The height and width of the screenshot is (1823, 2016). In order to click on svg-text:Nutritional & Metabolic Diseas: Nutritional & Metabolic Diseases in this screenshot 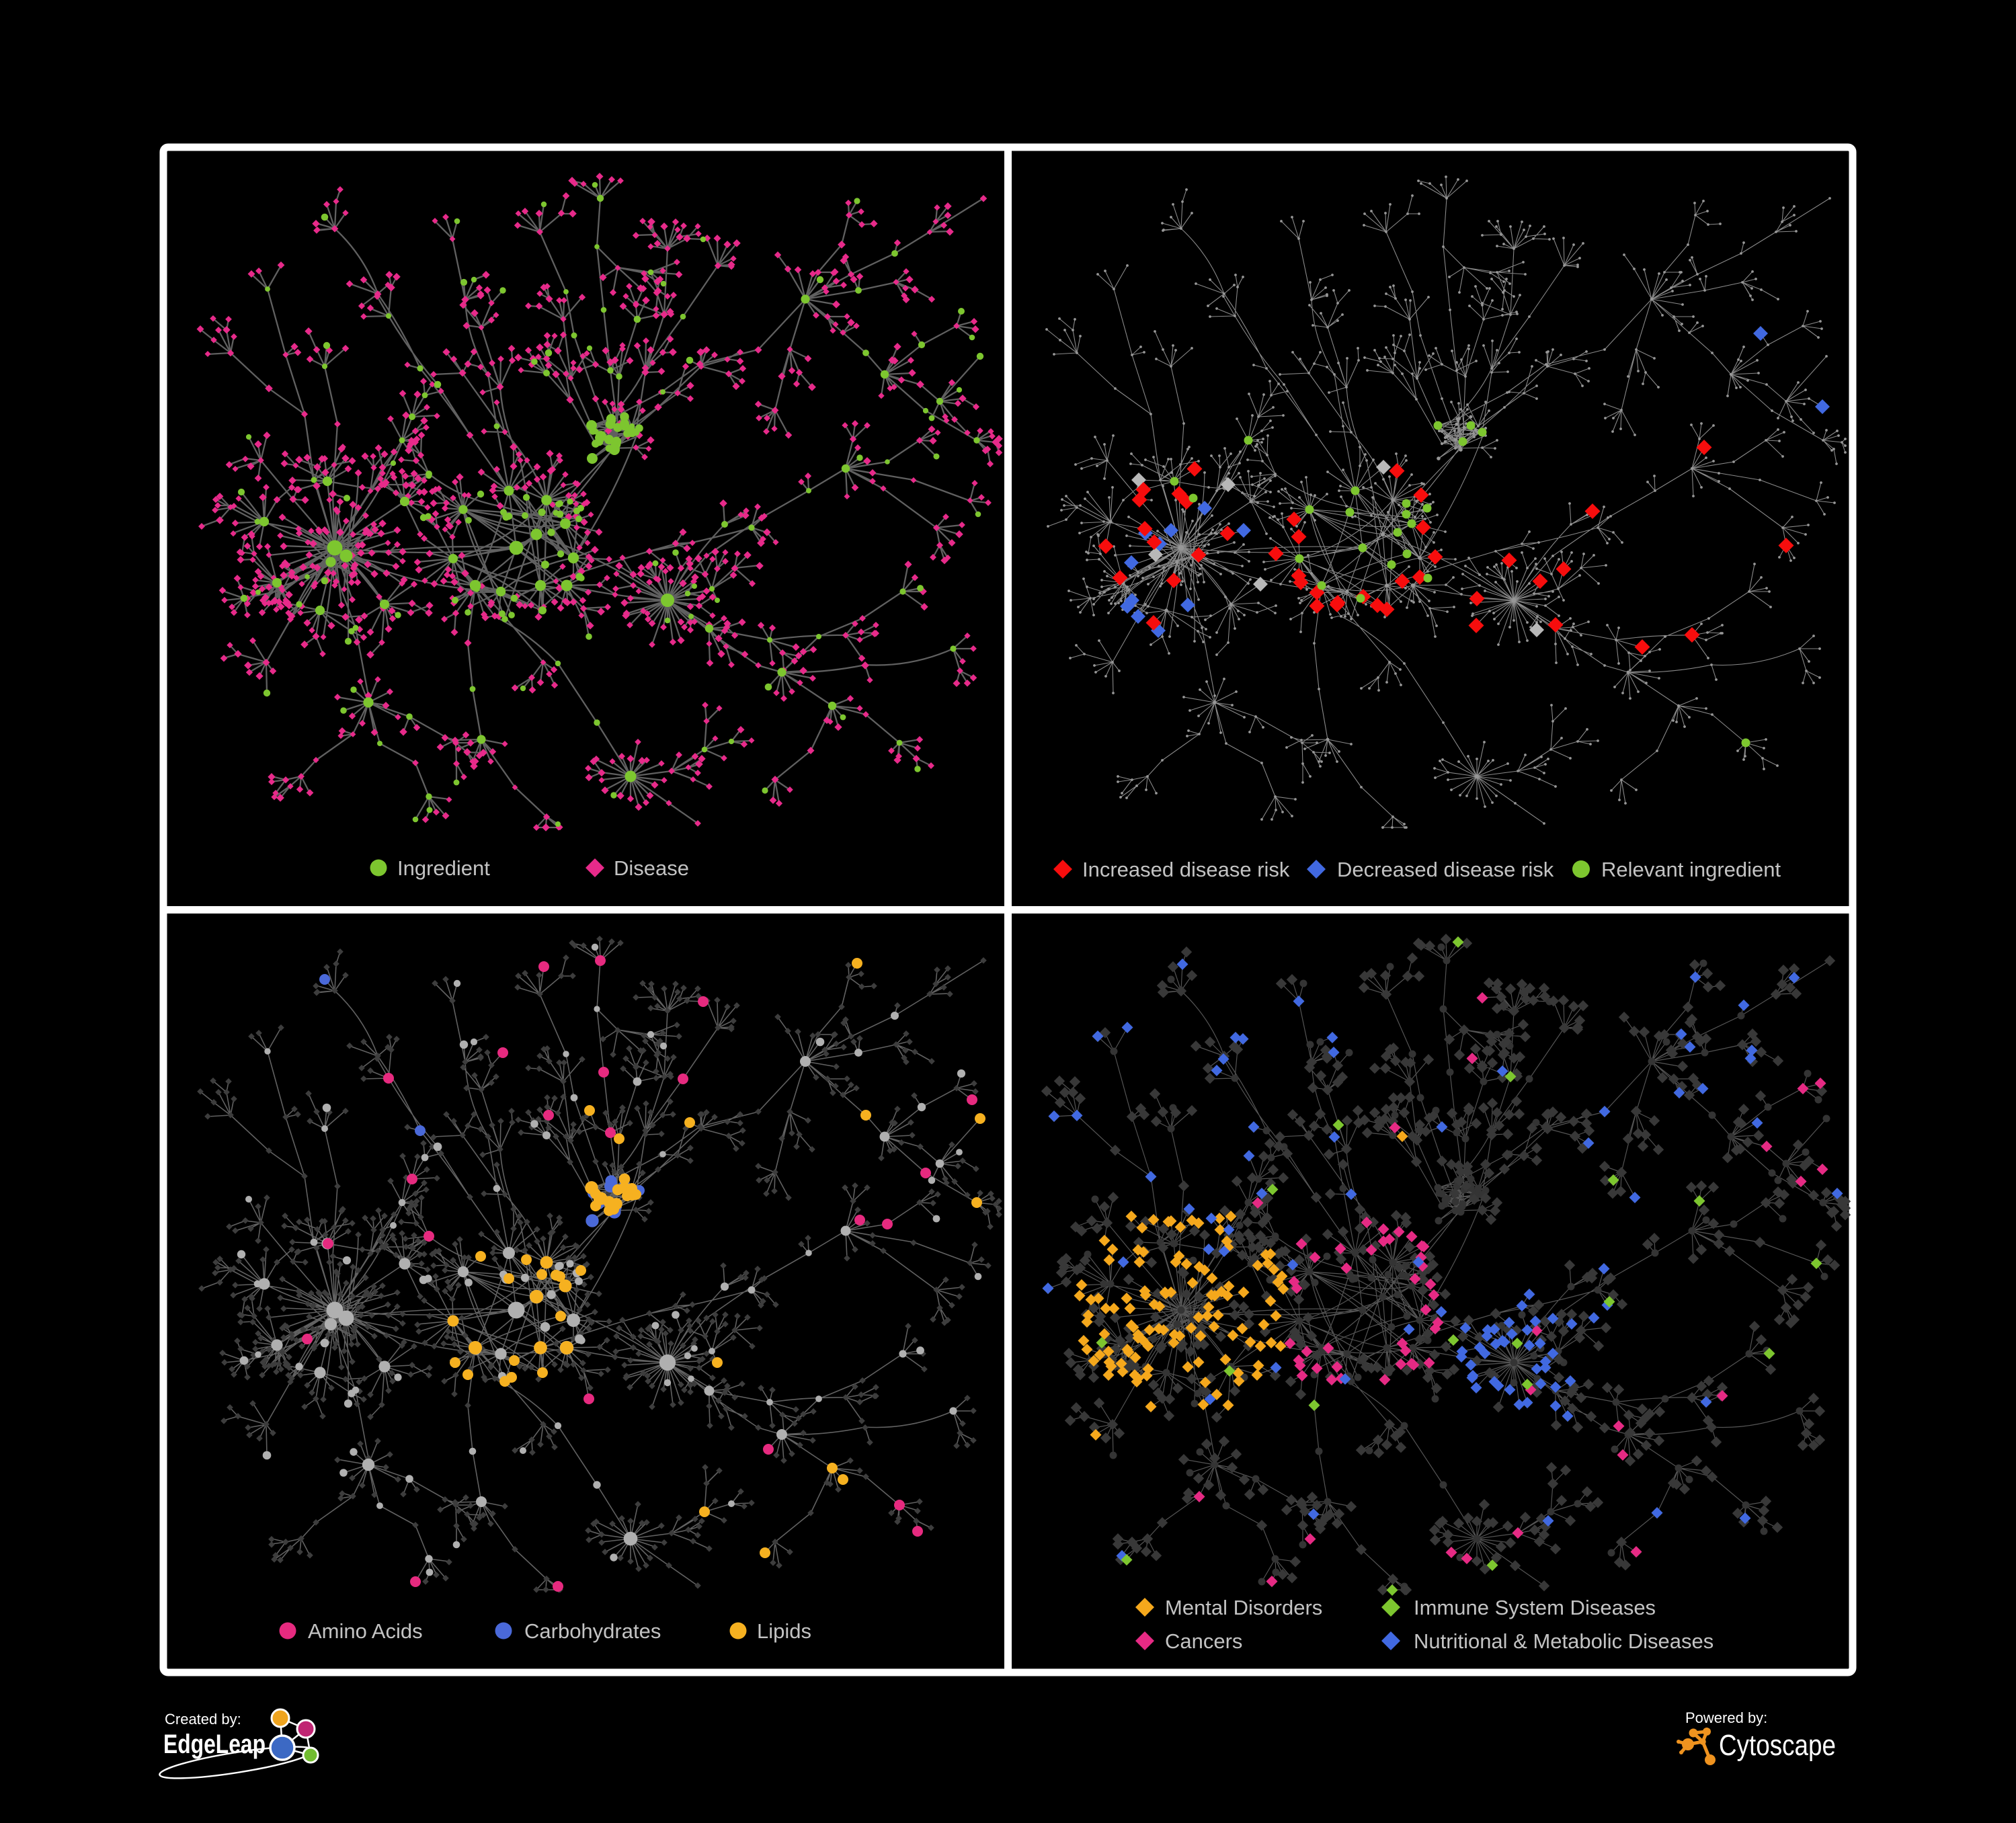, I will do `click(1563, 1641)`.